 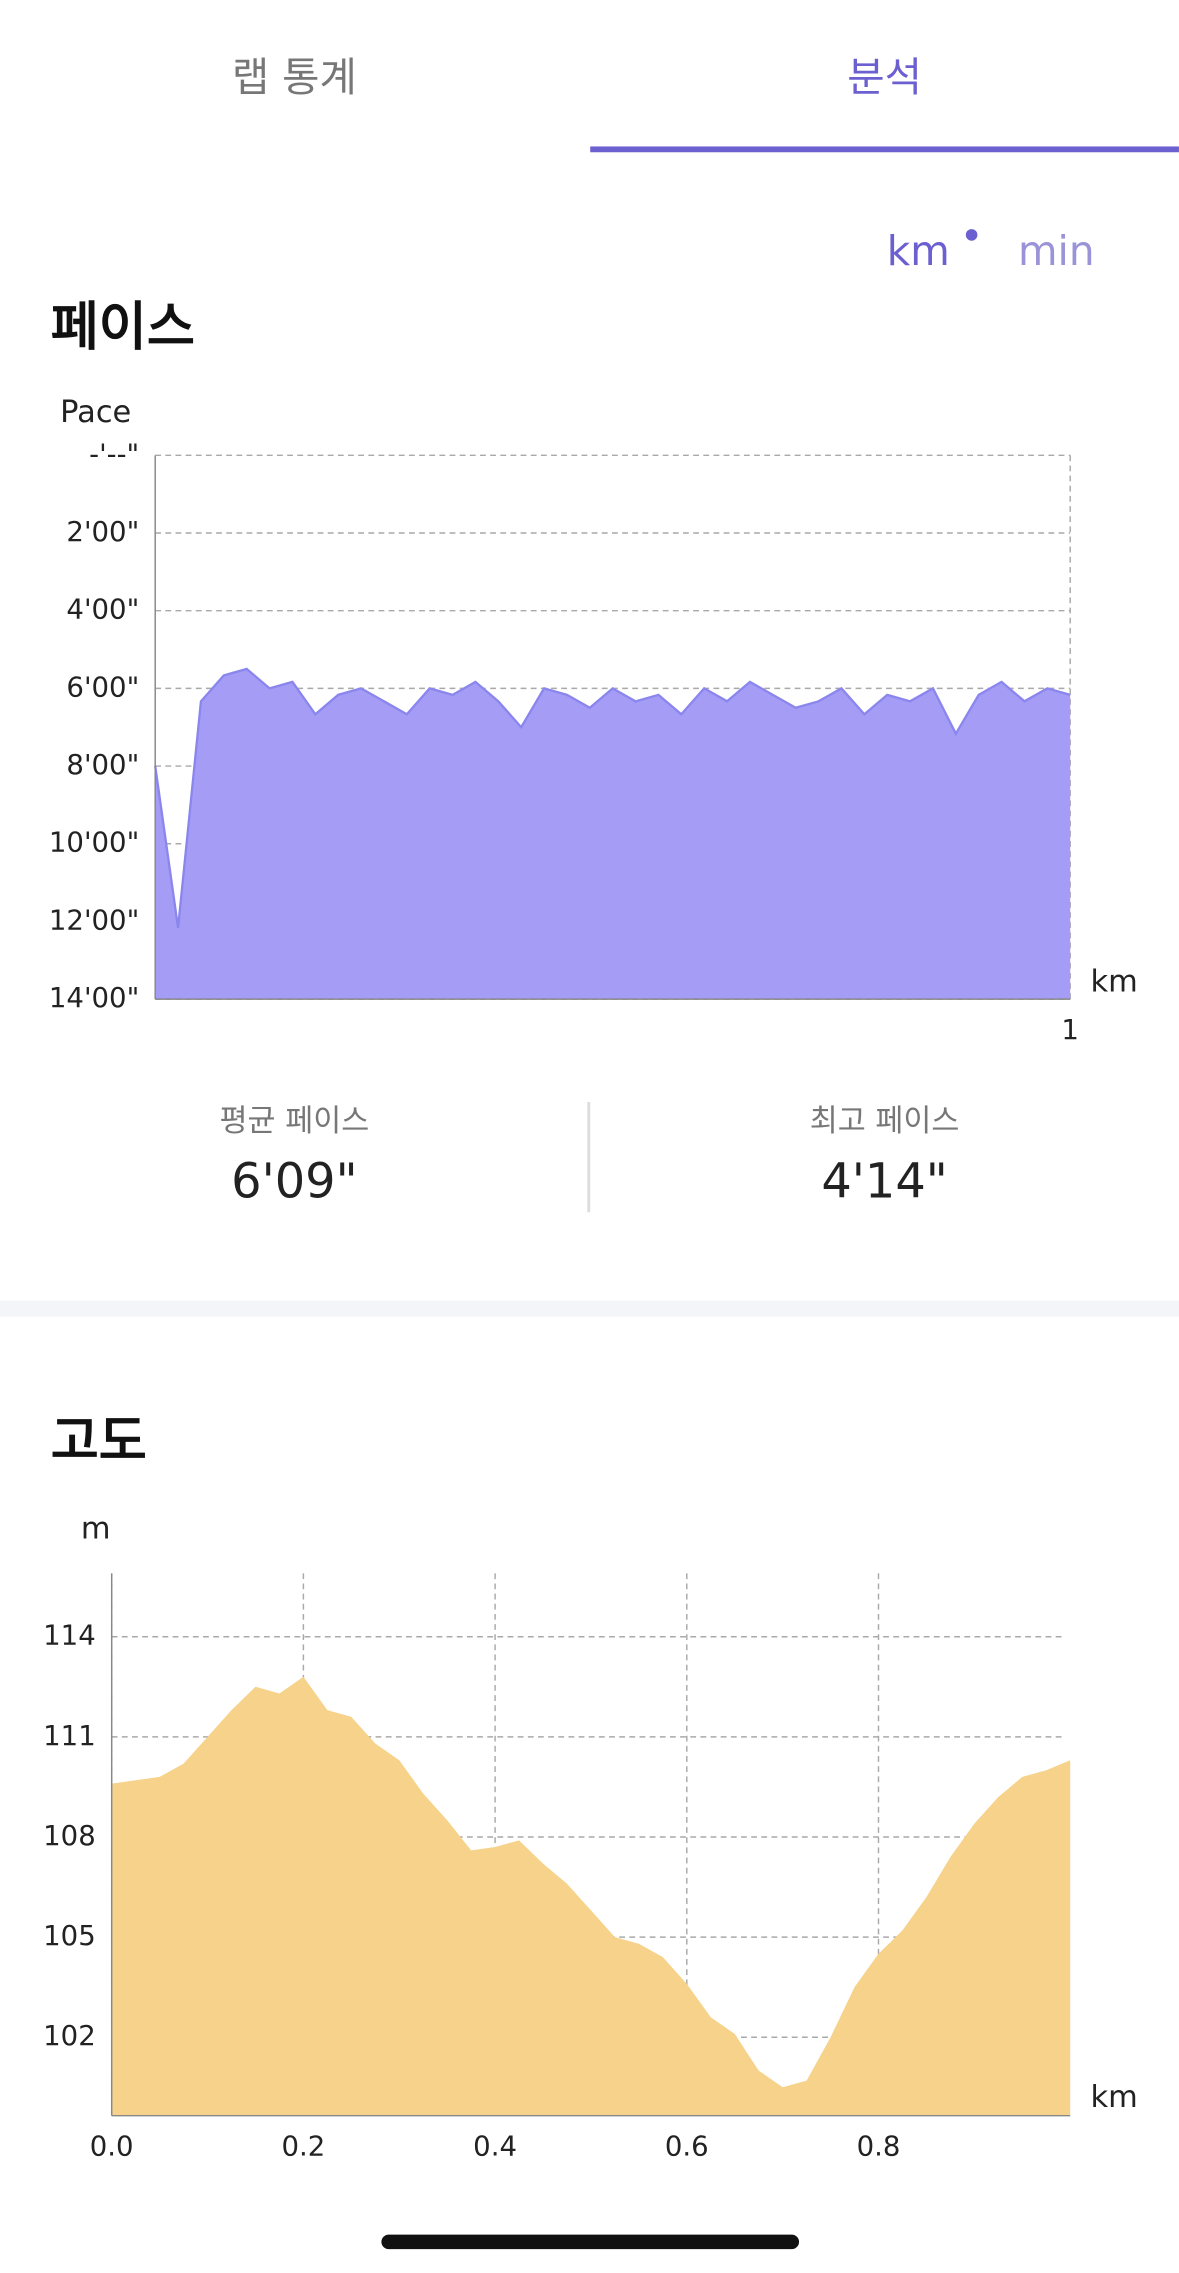 I want to click on y-axis-label: Pace, so click(x=95, y=412).